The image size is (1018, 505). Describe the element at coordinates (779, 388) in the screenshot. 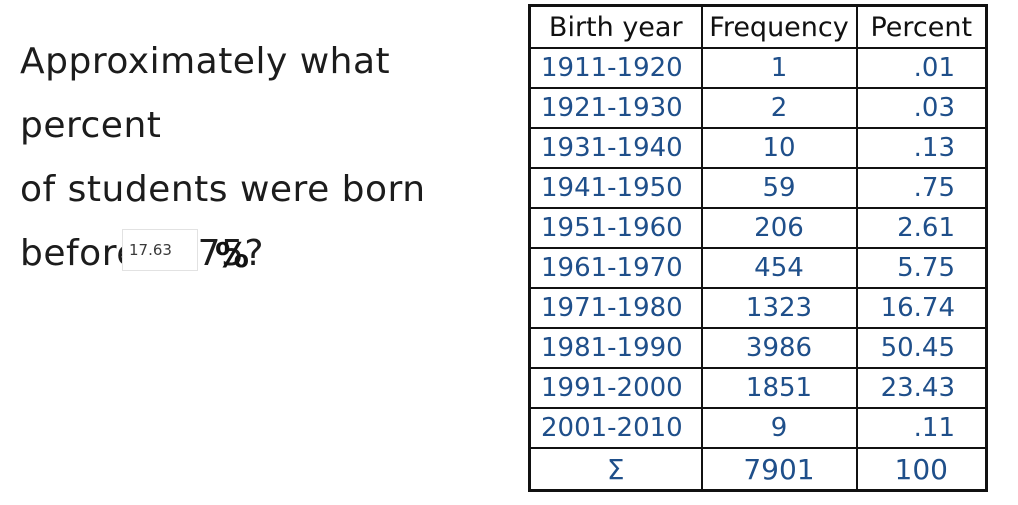

I see `frequency-cell: 1851` at that location.